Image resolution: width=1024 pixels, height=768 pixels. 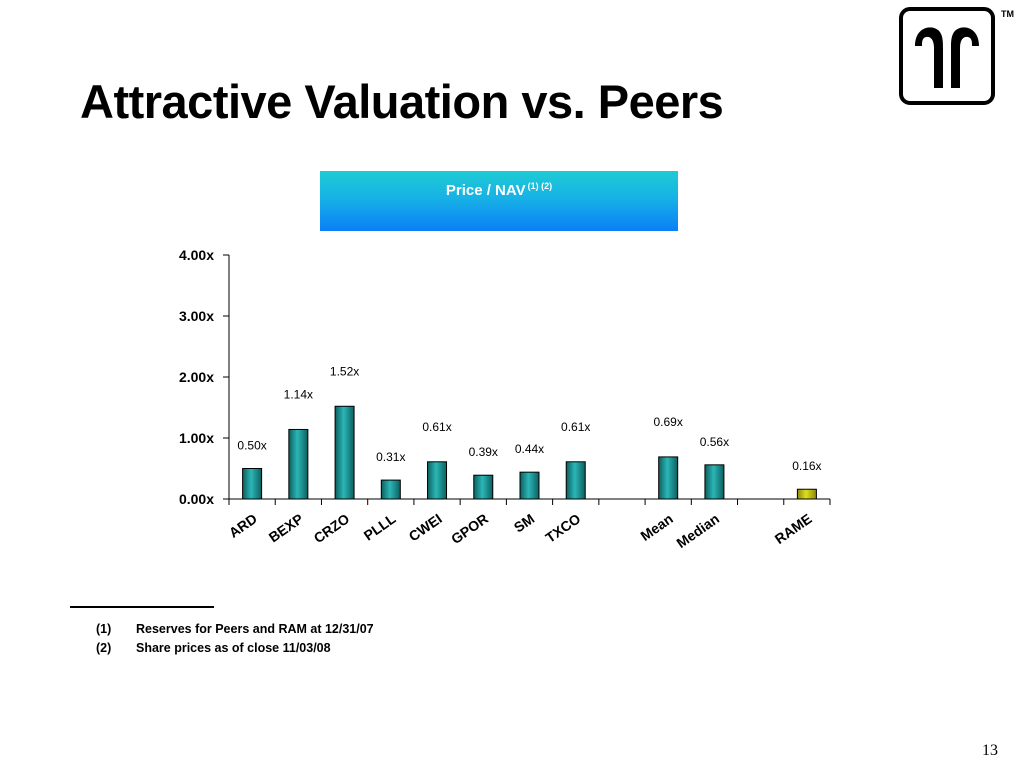 What do you see at coordinates (196, 499) in the screenshot?
I see `y-tick-label: 0.00x` at bounding box center [196, 499].